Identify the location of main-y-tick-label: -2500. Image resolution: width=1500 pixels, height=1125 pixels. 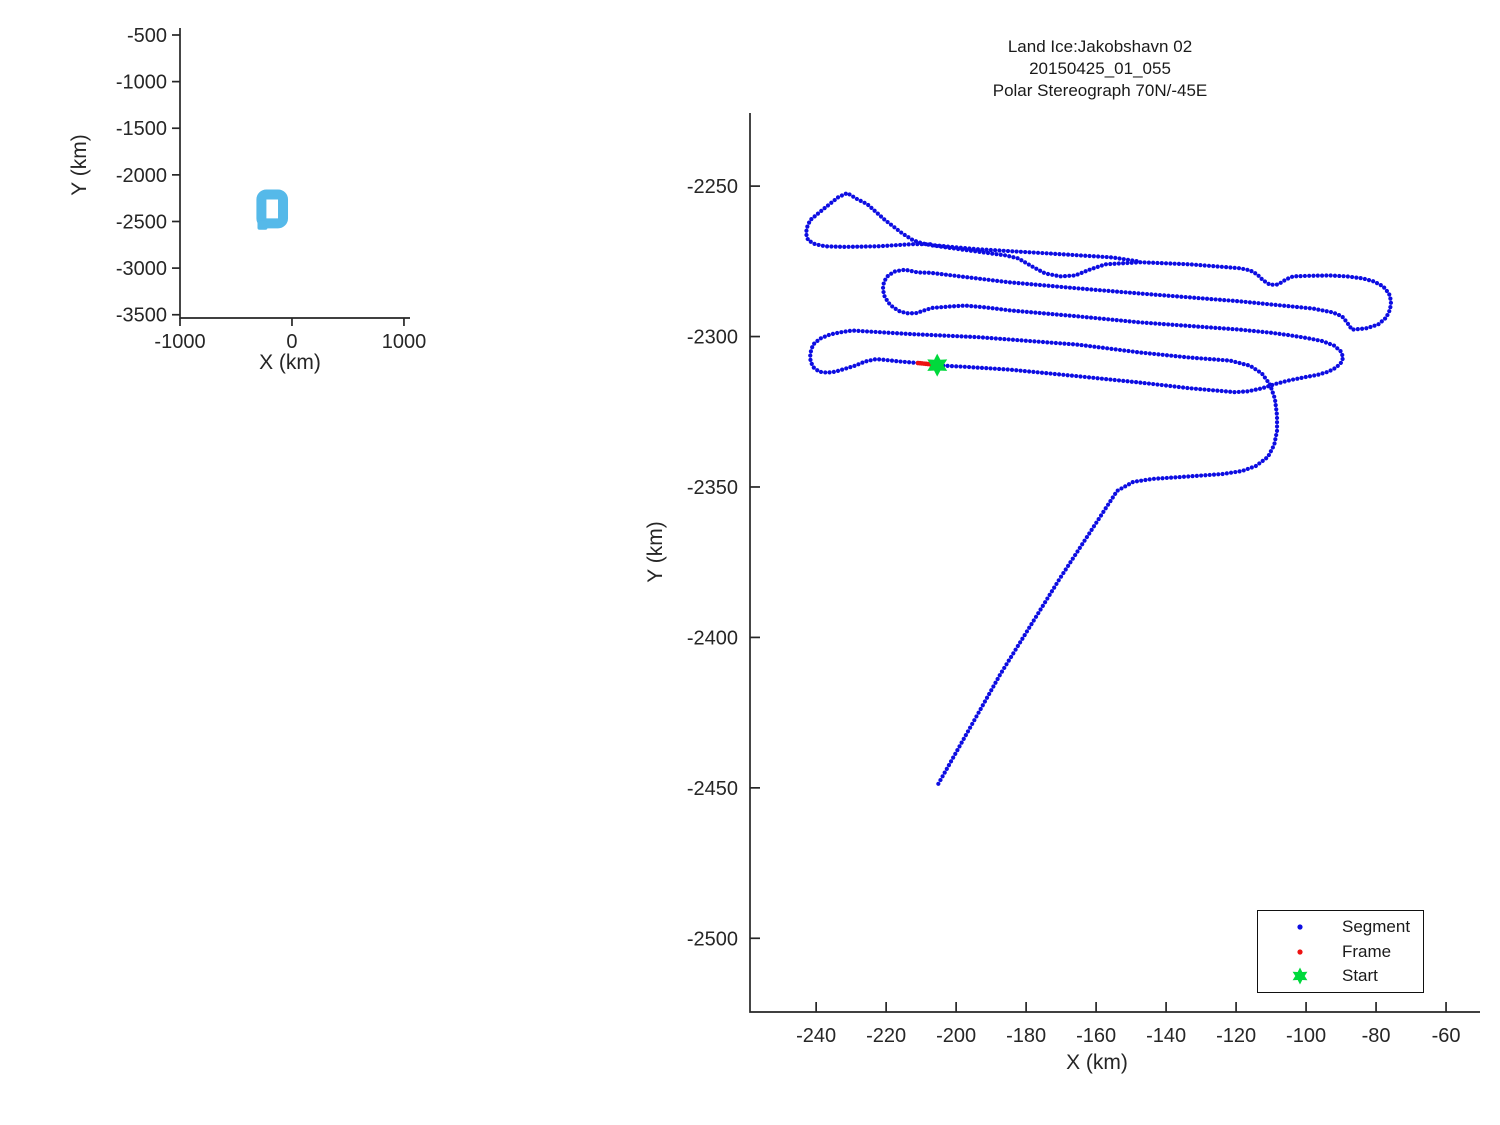
(712, 939).